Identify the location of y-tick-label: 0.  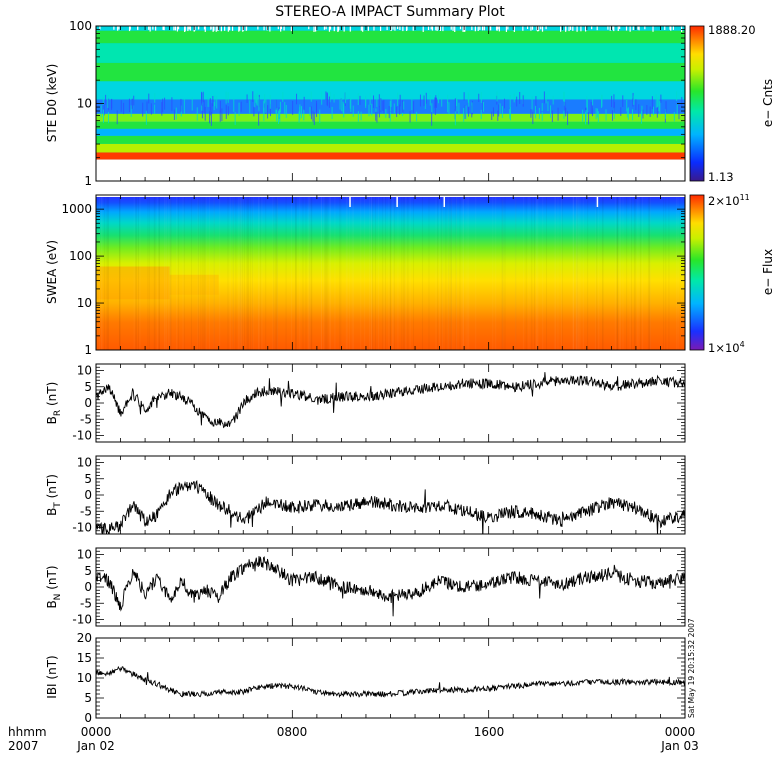
(88, 718).